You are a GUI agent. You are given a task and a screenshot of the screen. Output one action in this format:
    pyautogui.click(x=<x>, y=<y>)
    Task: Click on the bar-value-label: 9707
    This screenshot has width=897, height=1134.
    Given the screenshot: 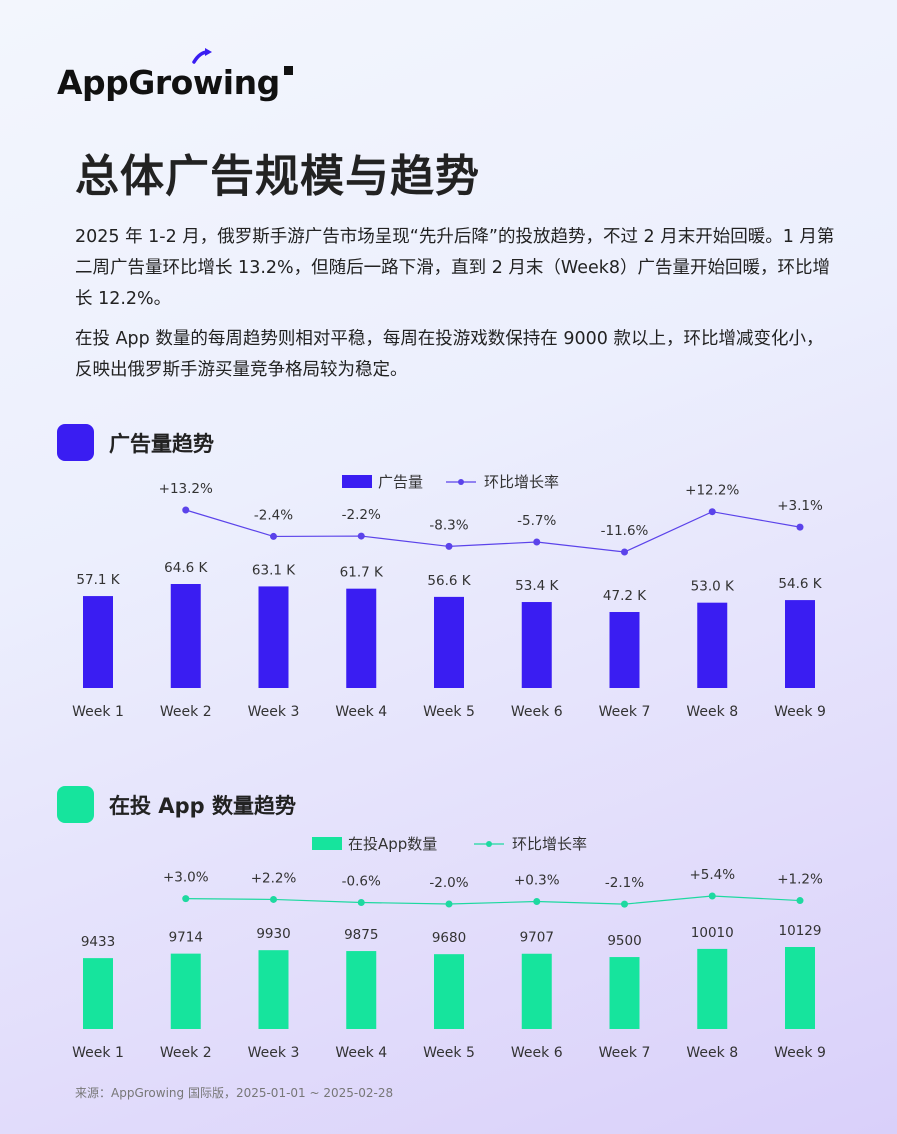 What is the action you would take?
    pyautogui.click(x=537, y=938)
    